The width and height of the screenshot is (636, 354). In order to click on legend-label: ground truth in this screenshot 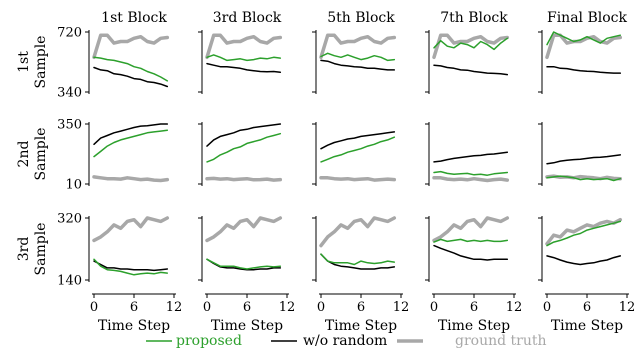, I will do `click(501, 341)`.